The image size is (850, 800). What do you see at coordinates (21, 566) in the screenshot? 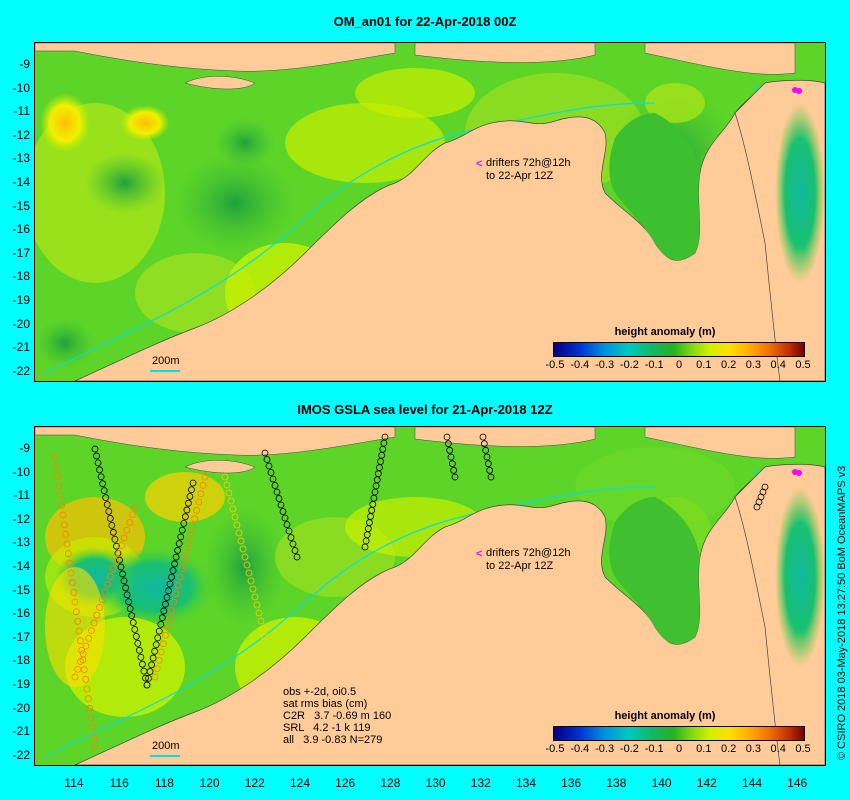
I see `latitude-tick-label: -14` at bounding box center [21, 566].